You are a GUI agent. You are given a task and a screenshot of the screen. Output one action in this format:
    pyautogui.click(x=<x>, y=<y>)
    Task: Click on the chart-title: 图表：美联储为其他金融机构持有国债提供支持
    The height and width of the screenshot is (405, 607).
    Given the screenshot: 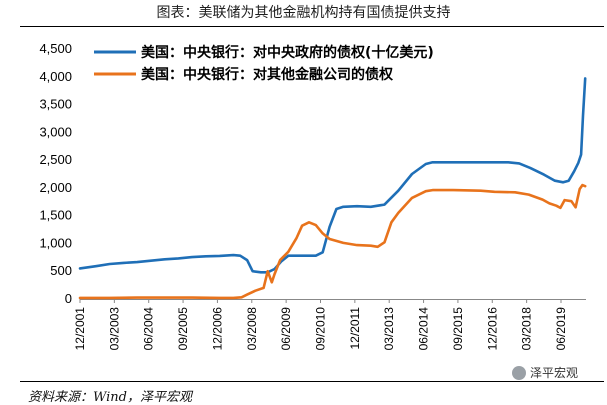 What is the action you would take?
    pyautogui.click(x=303, y=13)
    